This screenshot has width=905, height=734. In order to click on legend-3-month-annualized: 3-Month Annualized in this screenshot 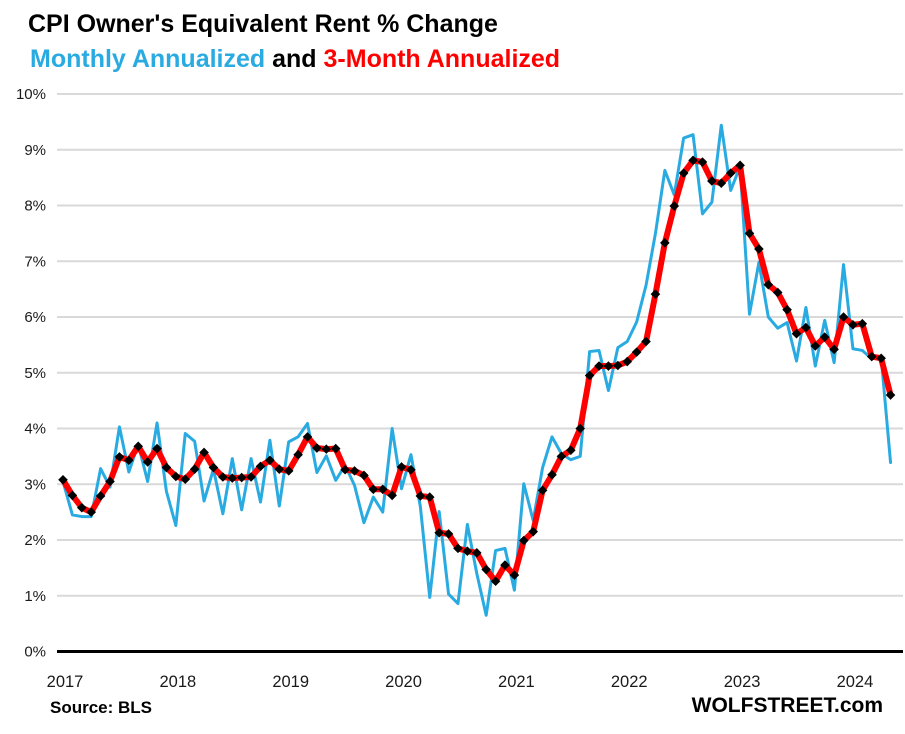, I will do `click(442, 59)`.